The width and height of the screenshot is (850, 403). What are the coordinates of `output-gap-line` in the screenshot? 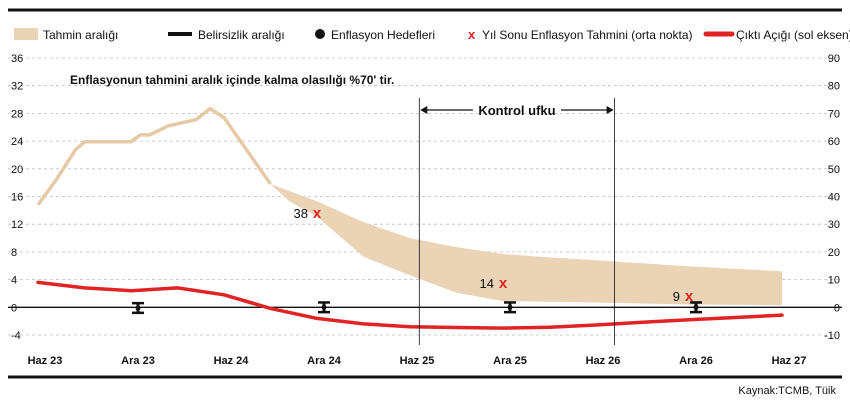 It's located at (410, 305).